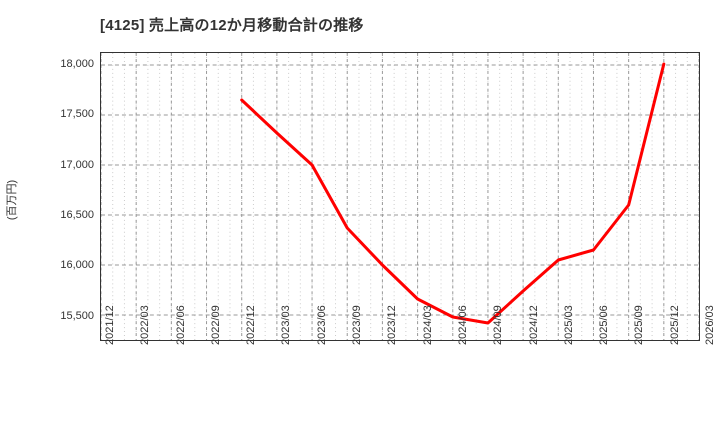 Image resolution: width=720 pixels, height=440 pixels. I want to click on x-tick-label: 2024/09, so click(498, 325).